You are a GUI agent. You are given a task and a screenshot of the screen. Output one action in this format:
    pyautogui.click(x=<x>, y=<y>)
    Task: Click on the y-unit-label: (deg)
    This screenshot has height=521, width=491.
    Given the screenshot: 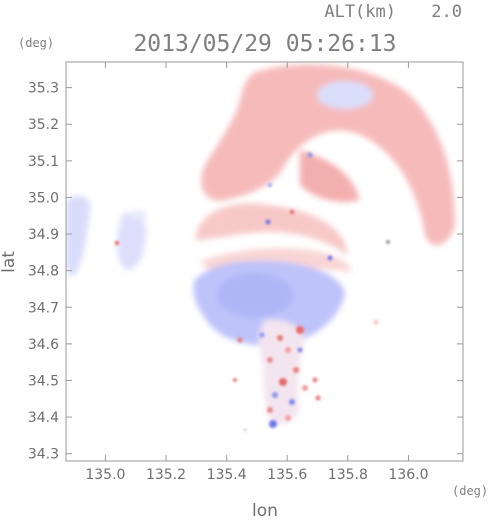 What is the action you would take?
    pyautogui.click(x=36, y=43)
    